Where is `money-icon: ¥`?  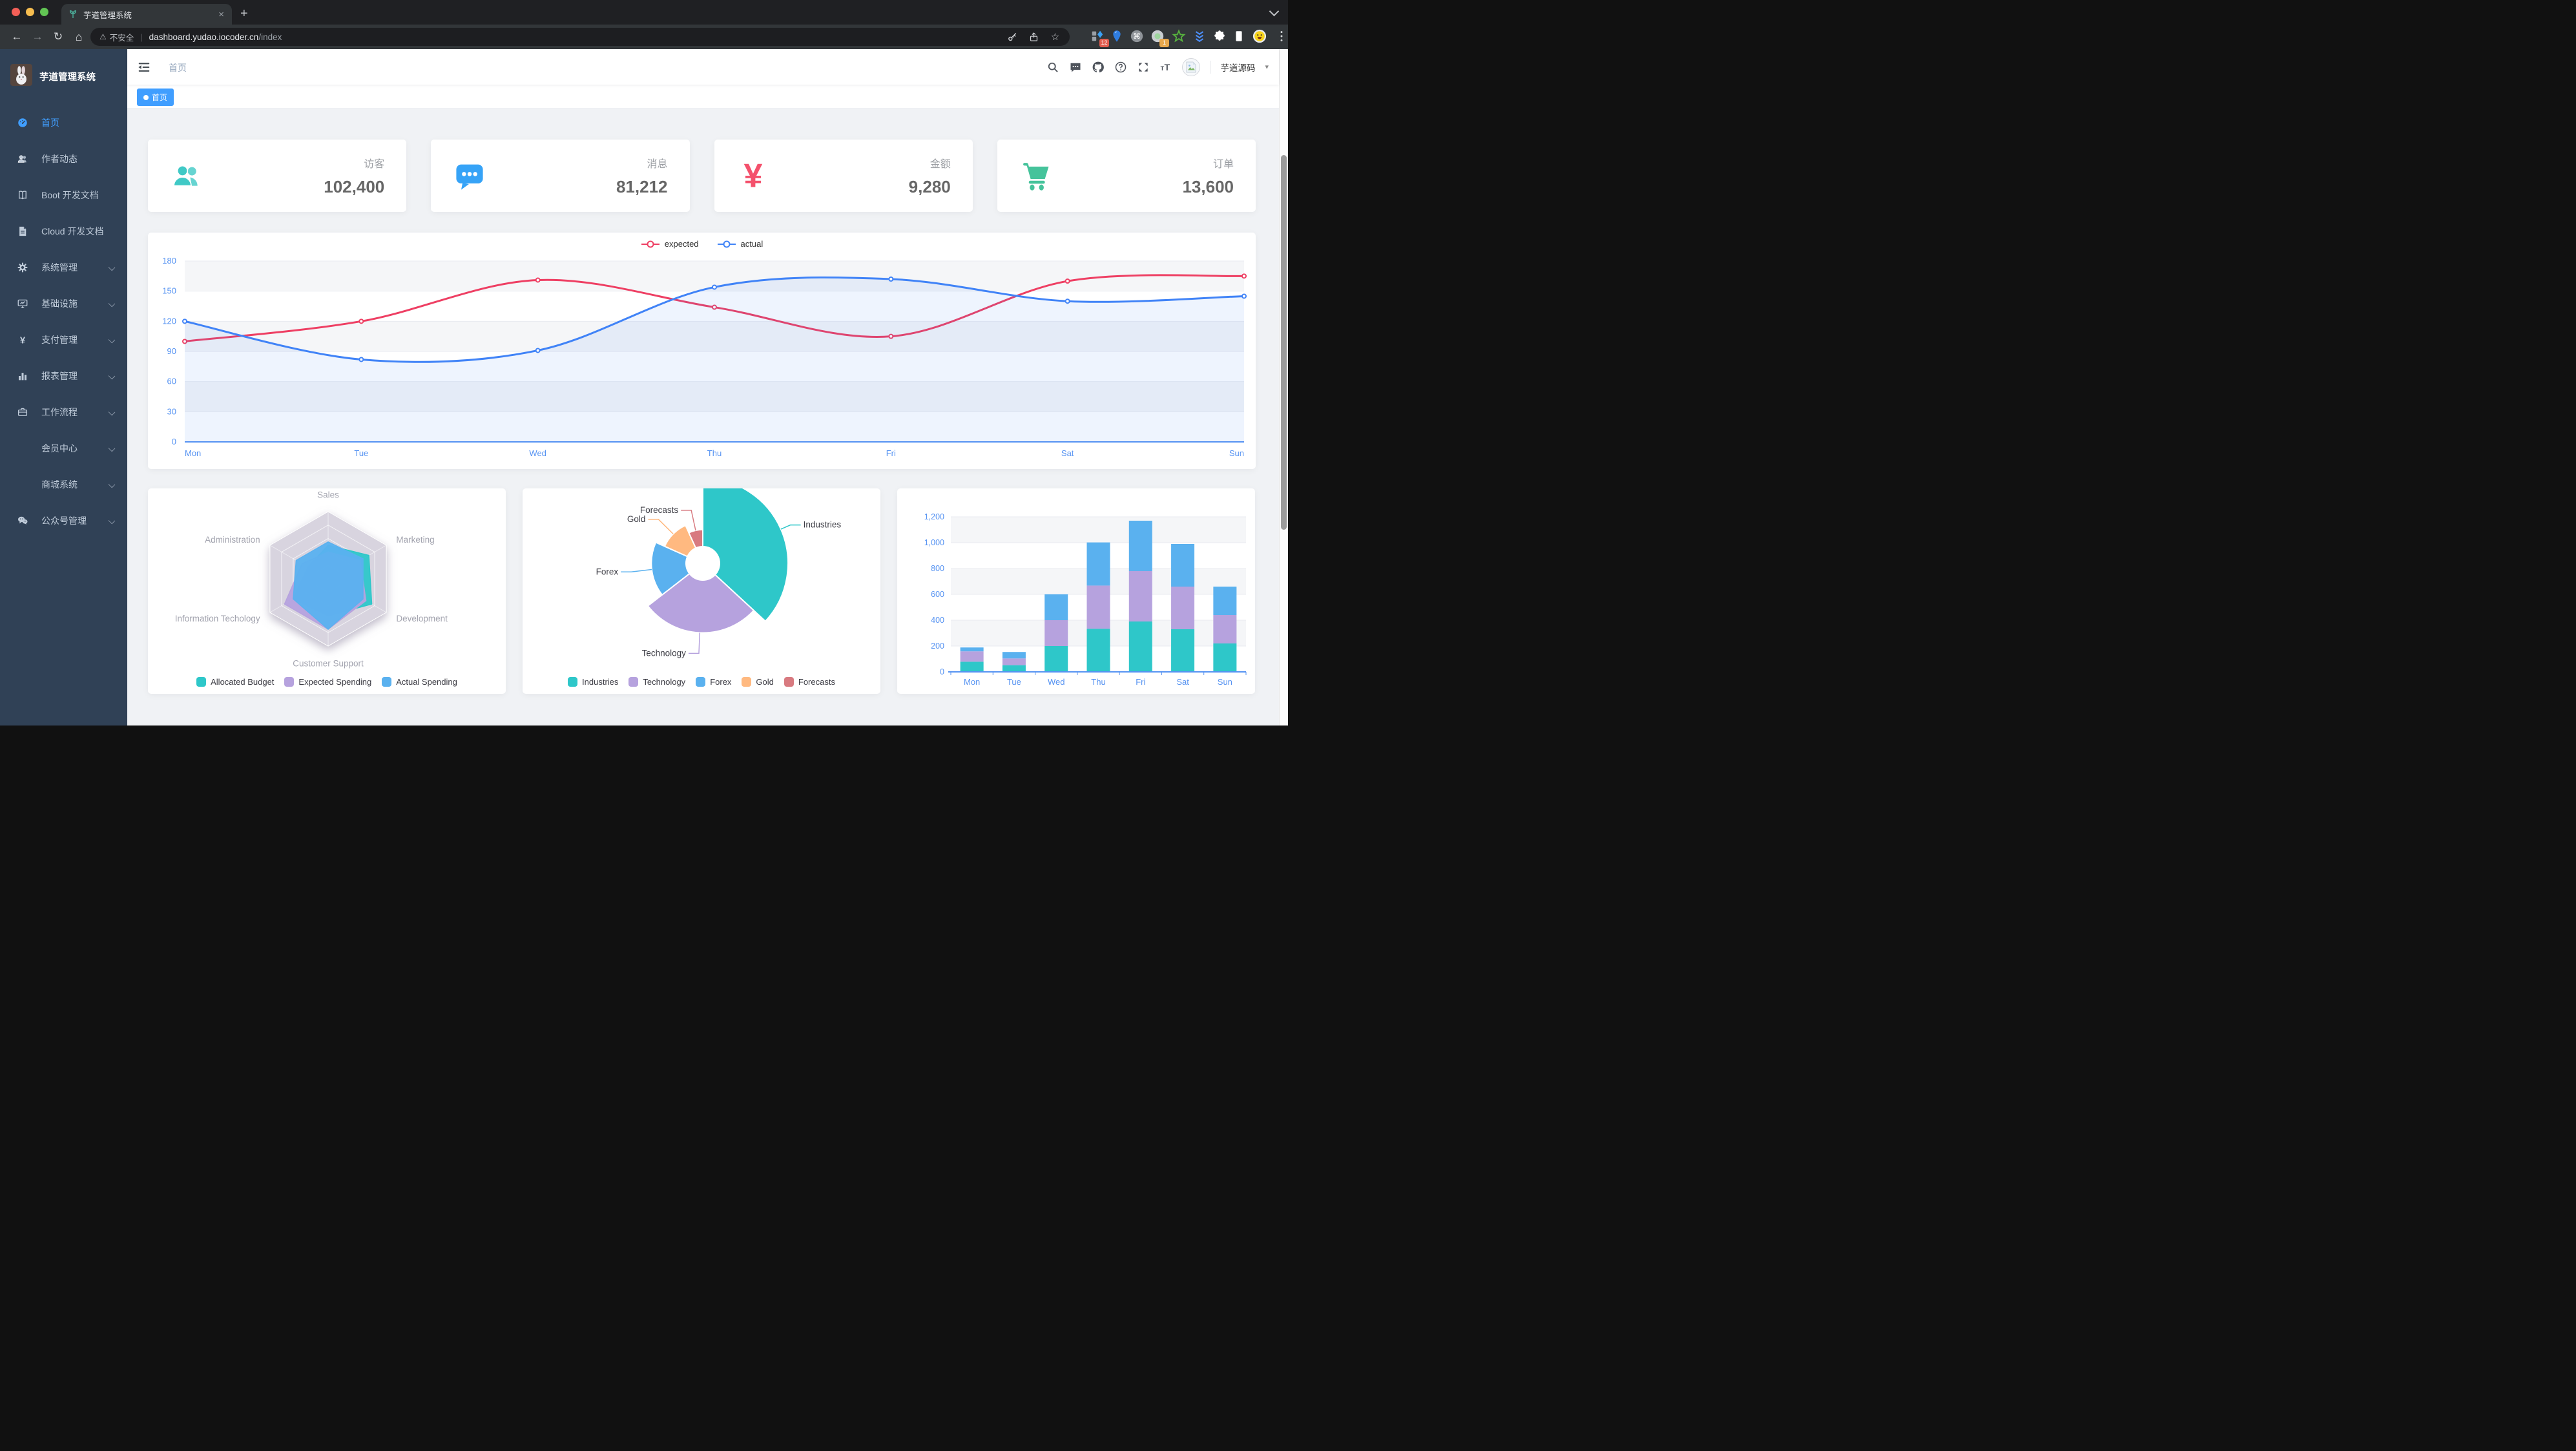
money-icon: ¥ is located at coordinates (753, 175).